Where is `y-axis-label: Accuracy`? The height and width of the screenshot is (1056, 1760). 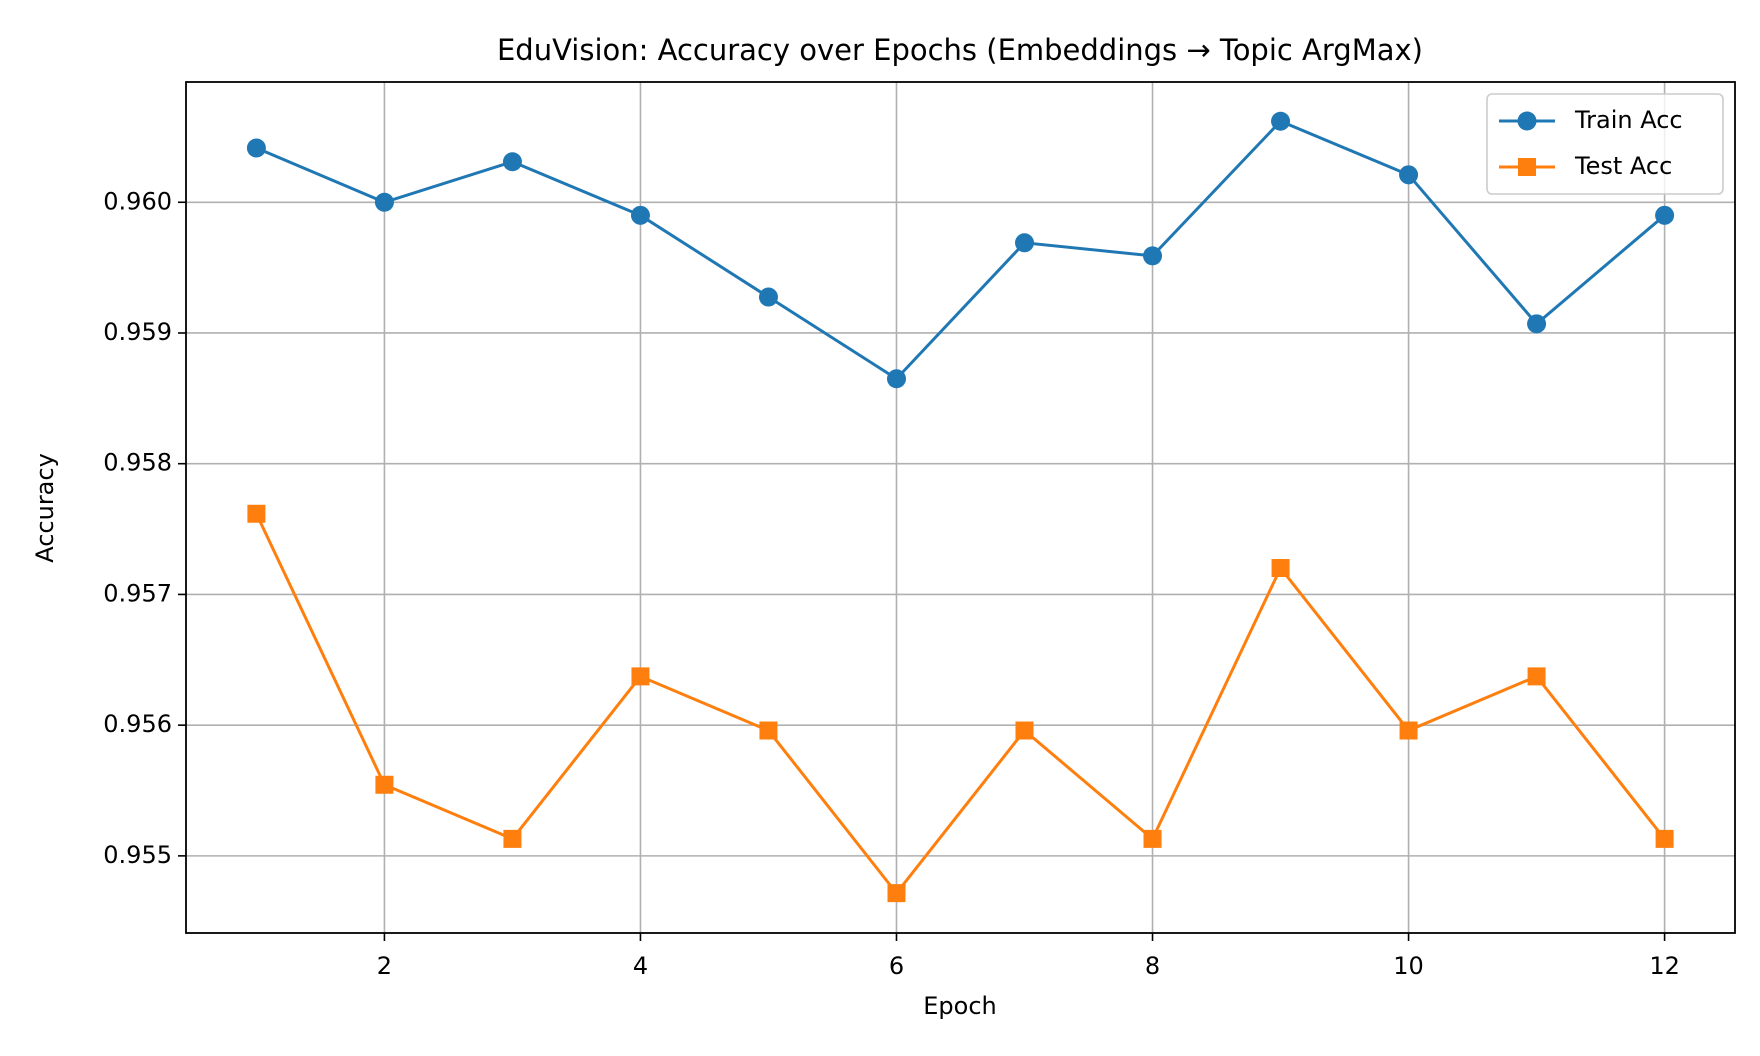 y-axis-label: Accuracy is located at coordinates (45, 508).